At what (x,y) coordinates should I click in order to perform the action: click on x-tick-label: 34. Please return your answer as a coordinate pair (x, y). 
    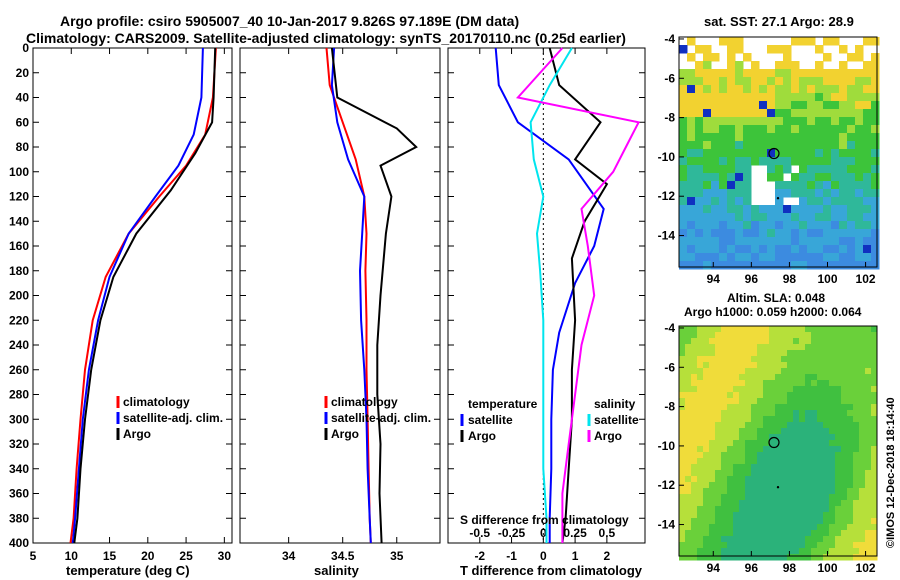
    Looking at the image, I should click on (289, 556).